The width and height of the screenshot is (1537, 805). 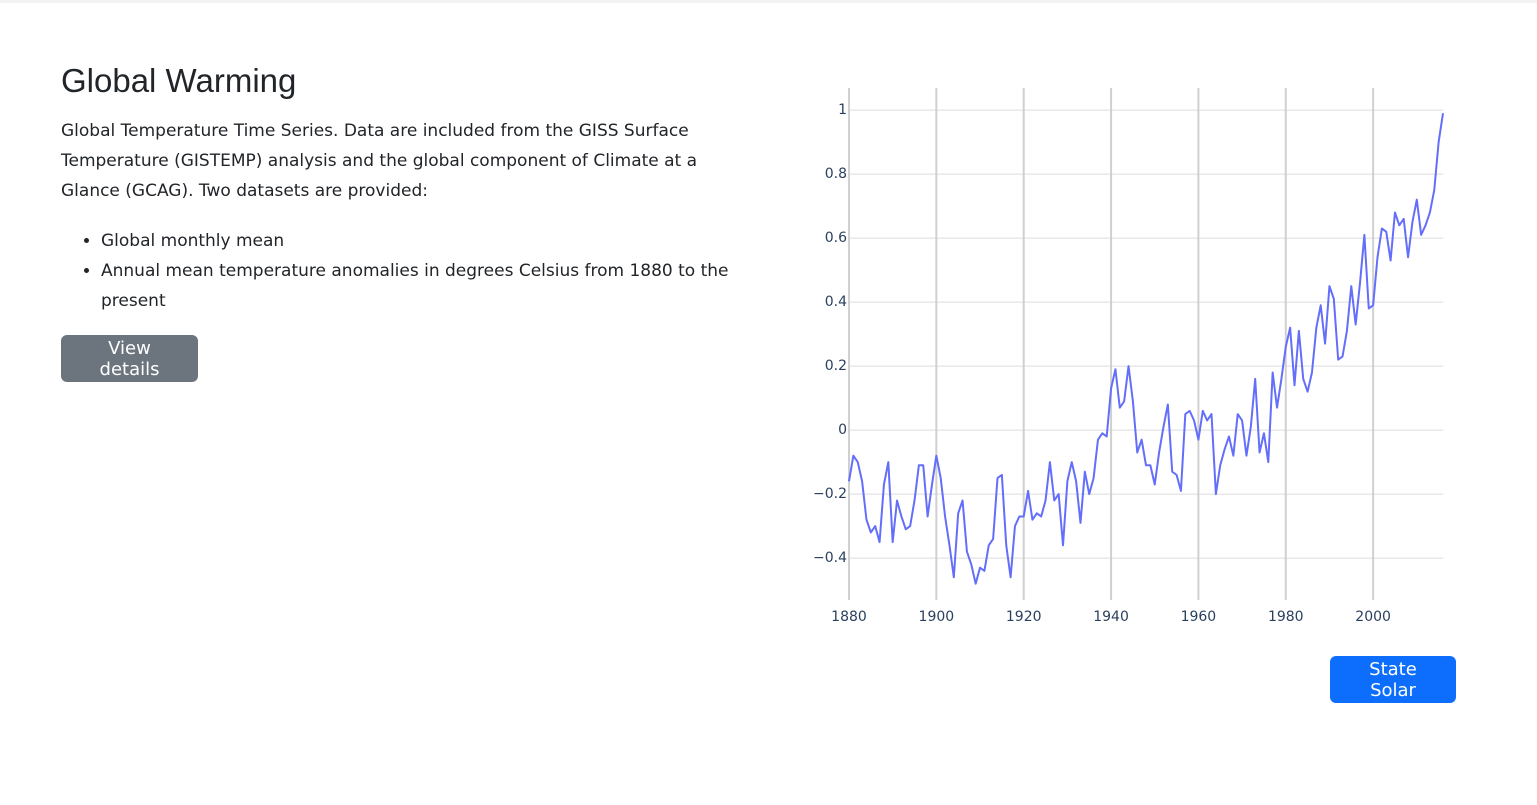 I want to click on y-tick-label: −0.4, so click(x=830, y=558).